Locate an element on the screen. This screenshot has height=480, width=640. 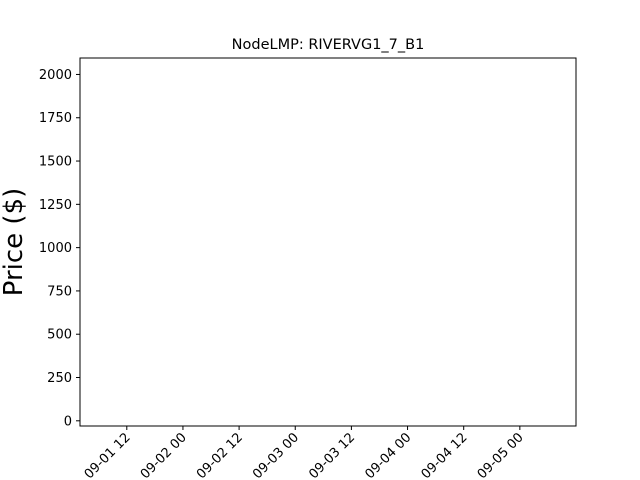
y-axis-label: Price ($) is located at coordinates (14, 242).